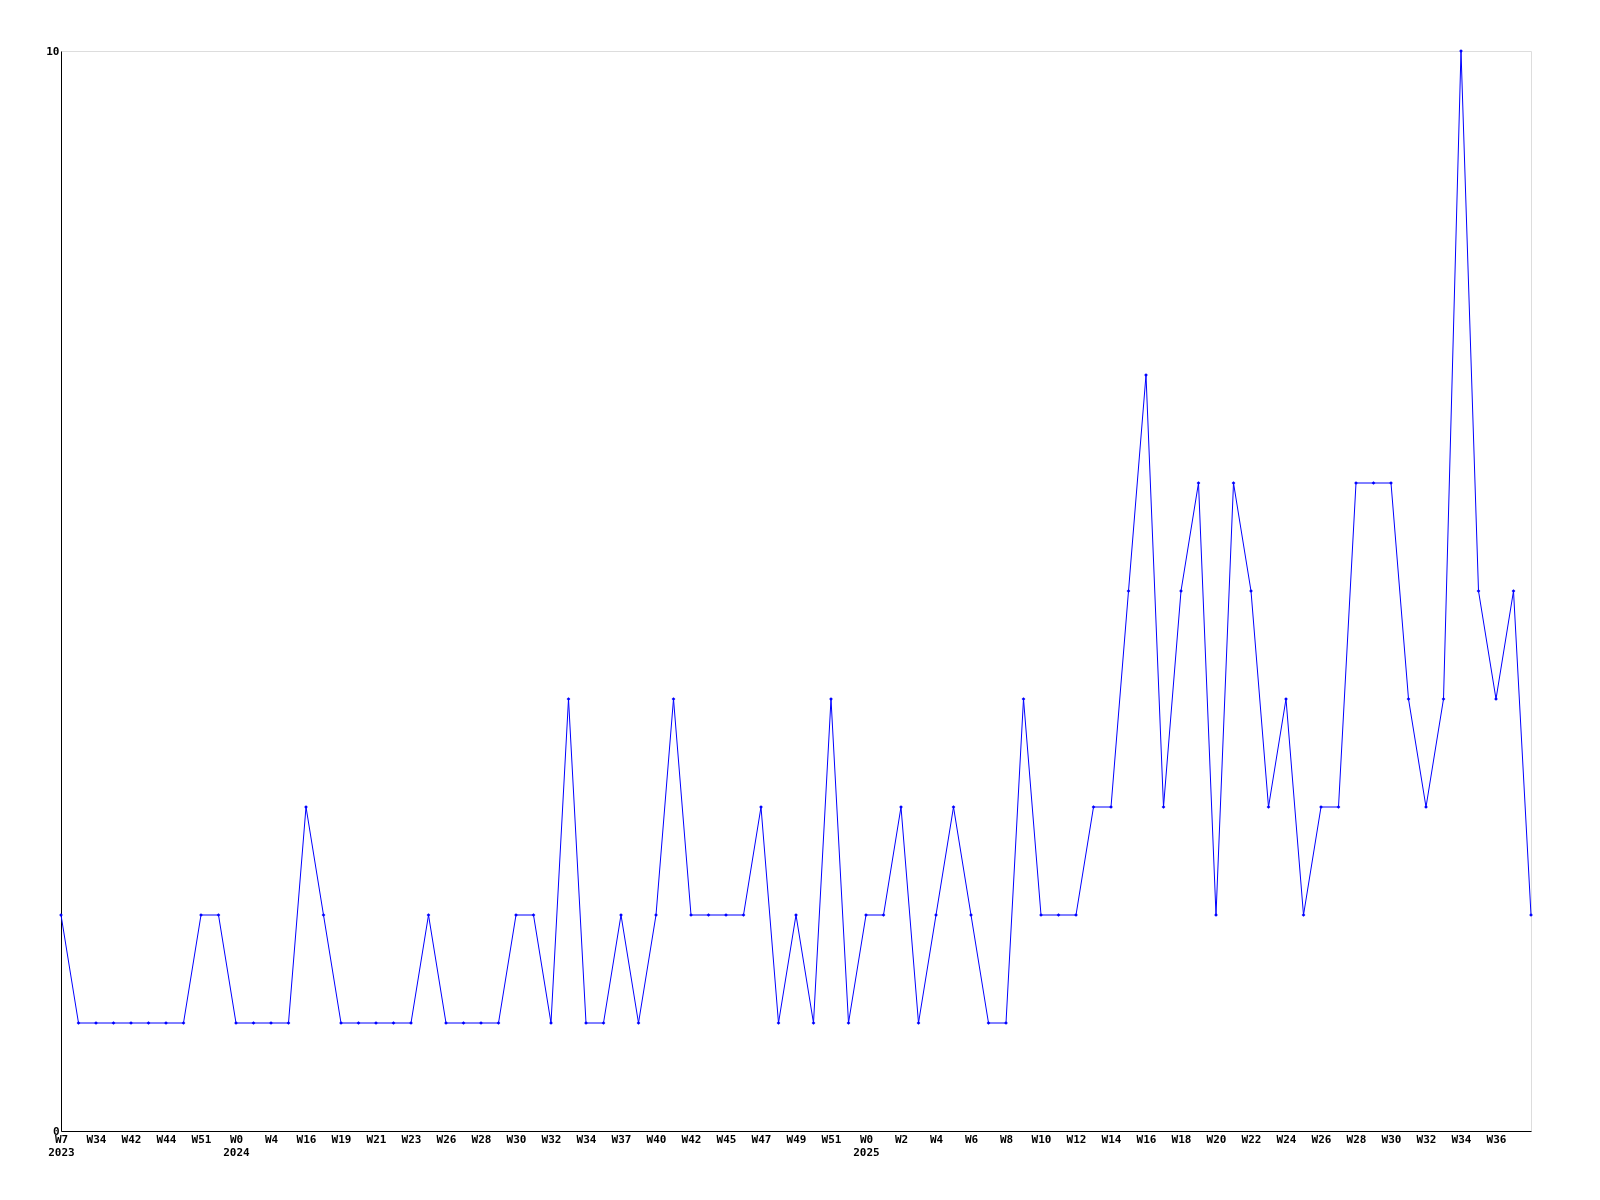  What do you see at coordinates (621, 1139) in the screenshot?
I see `x-tick-label: W37` at bounding box center [621, 1139].